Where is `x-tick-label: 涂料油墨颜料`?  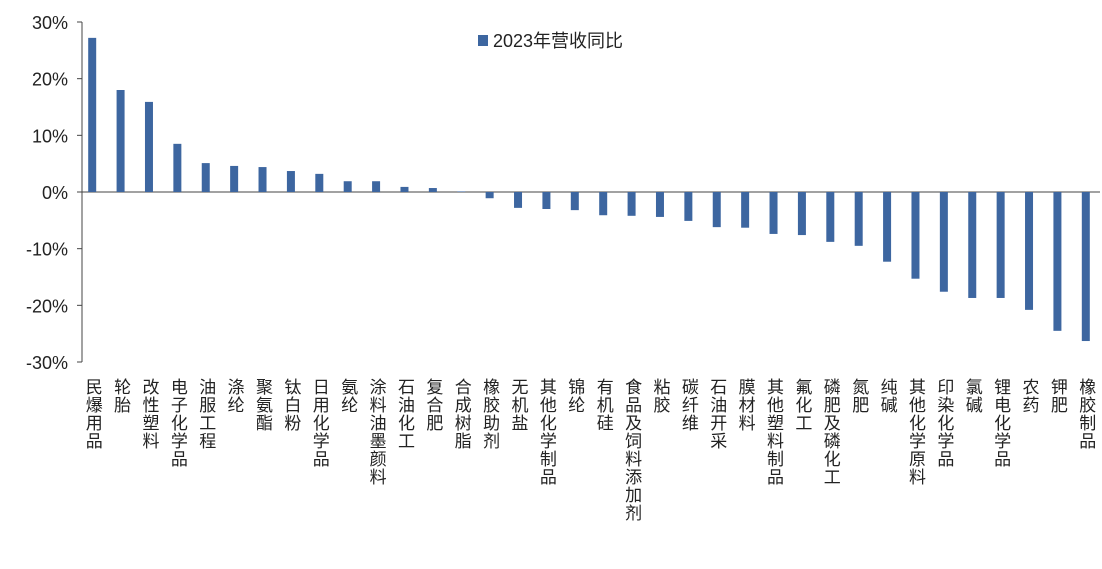 x-tick-label: 涂料油墨颜料 is located at coordinates (377, 432).